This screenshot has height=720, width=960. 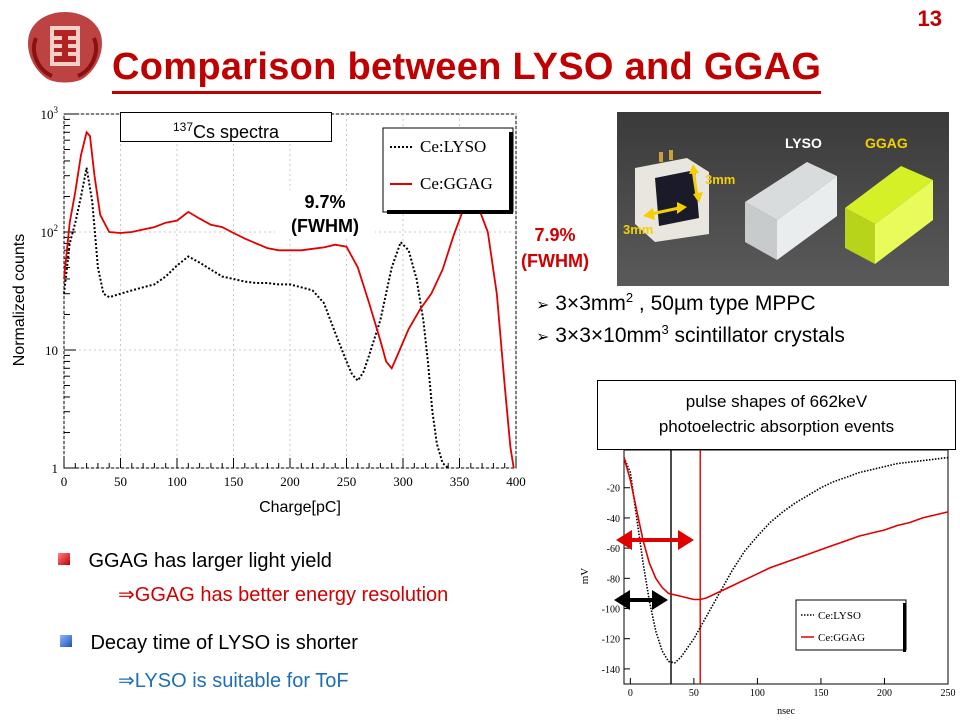 What do you see at coordinates (290, 481) in the screenshot?
I see `x-tick-label: 200` at bounding box center [290, 481].